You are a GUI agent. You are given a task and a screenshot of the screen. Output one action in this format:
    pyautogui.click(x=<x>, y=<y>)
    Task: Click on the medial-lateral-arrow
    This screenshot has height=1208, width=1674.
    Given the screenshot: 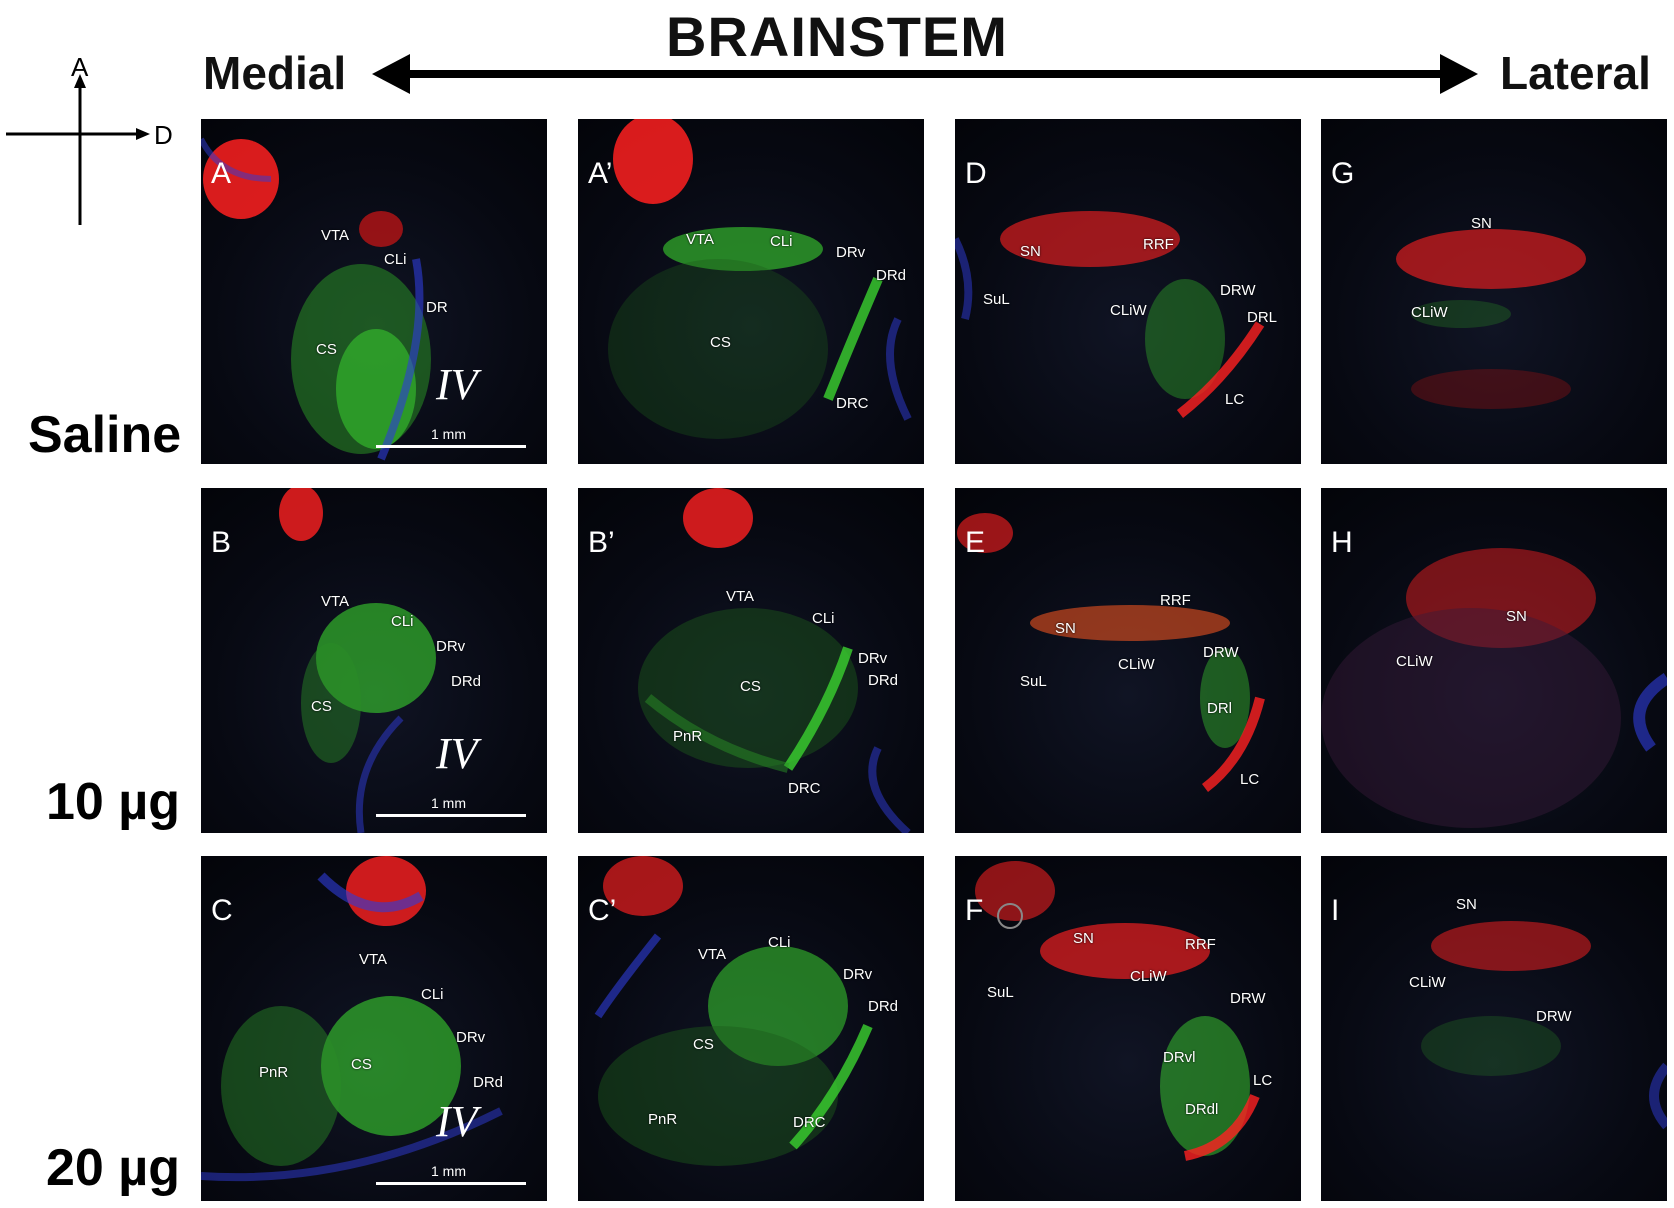 What is the action you would take?
    pyautogui.click(x=925, y=74)
    